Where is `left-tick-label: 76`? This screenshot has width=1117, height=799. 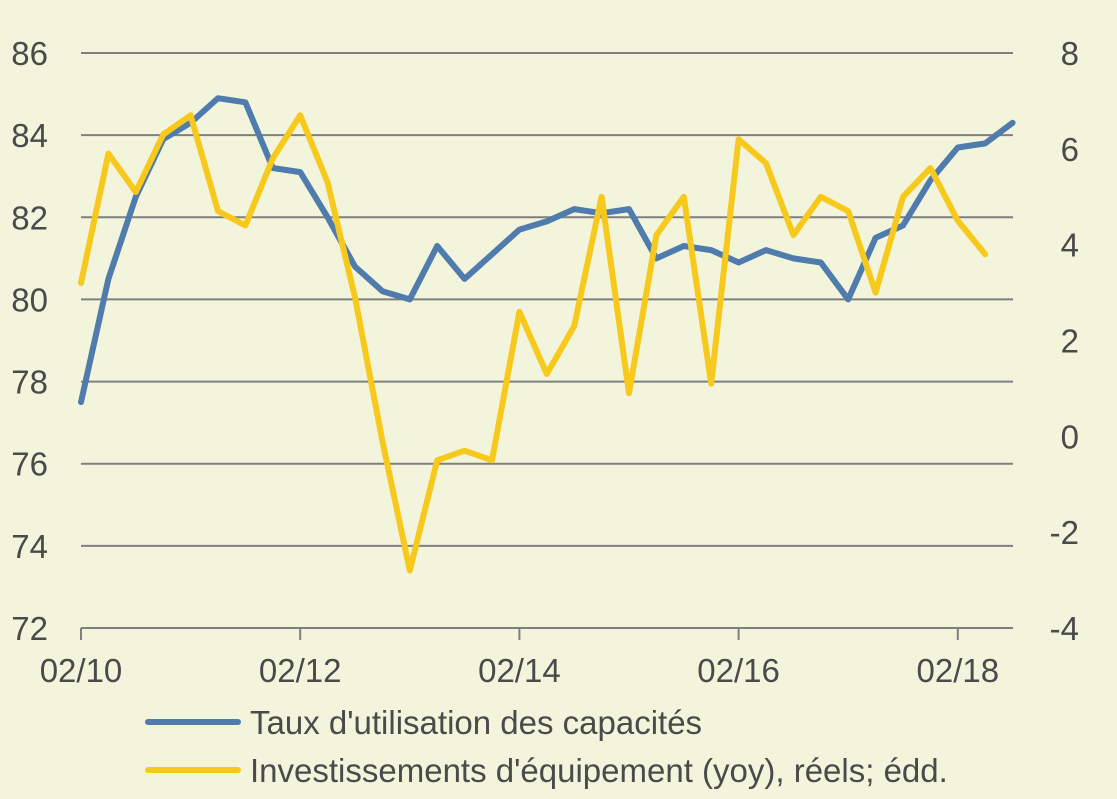 left-tick-label: 76 is located at coordinates (29, 464).